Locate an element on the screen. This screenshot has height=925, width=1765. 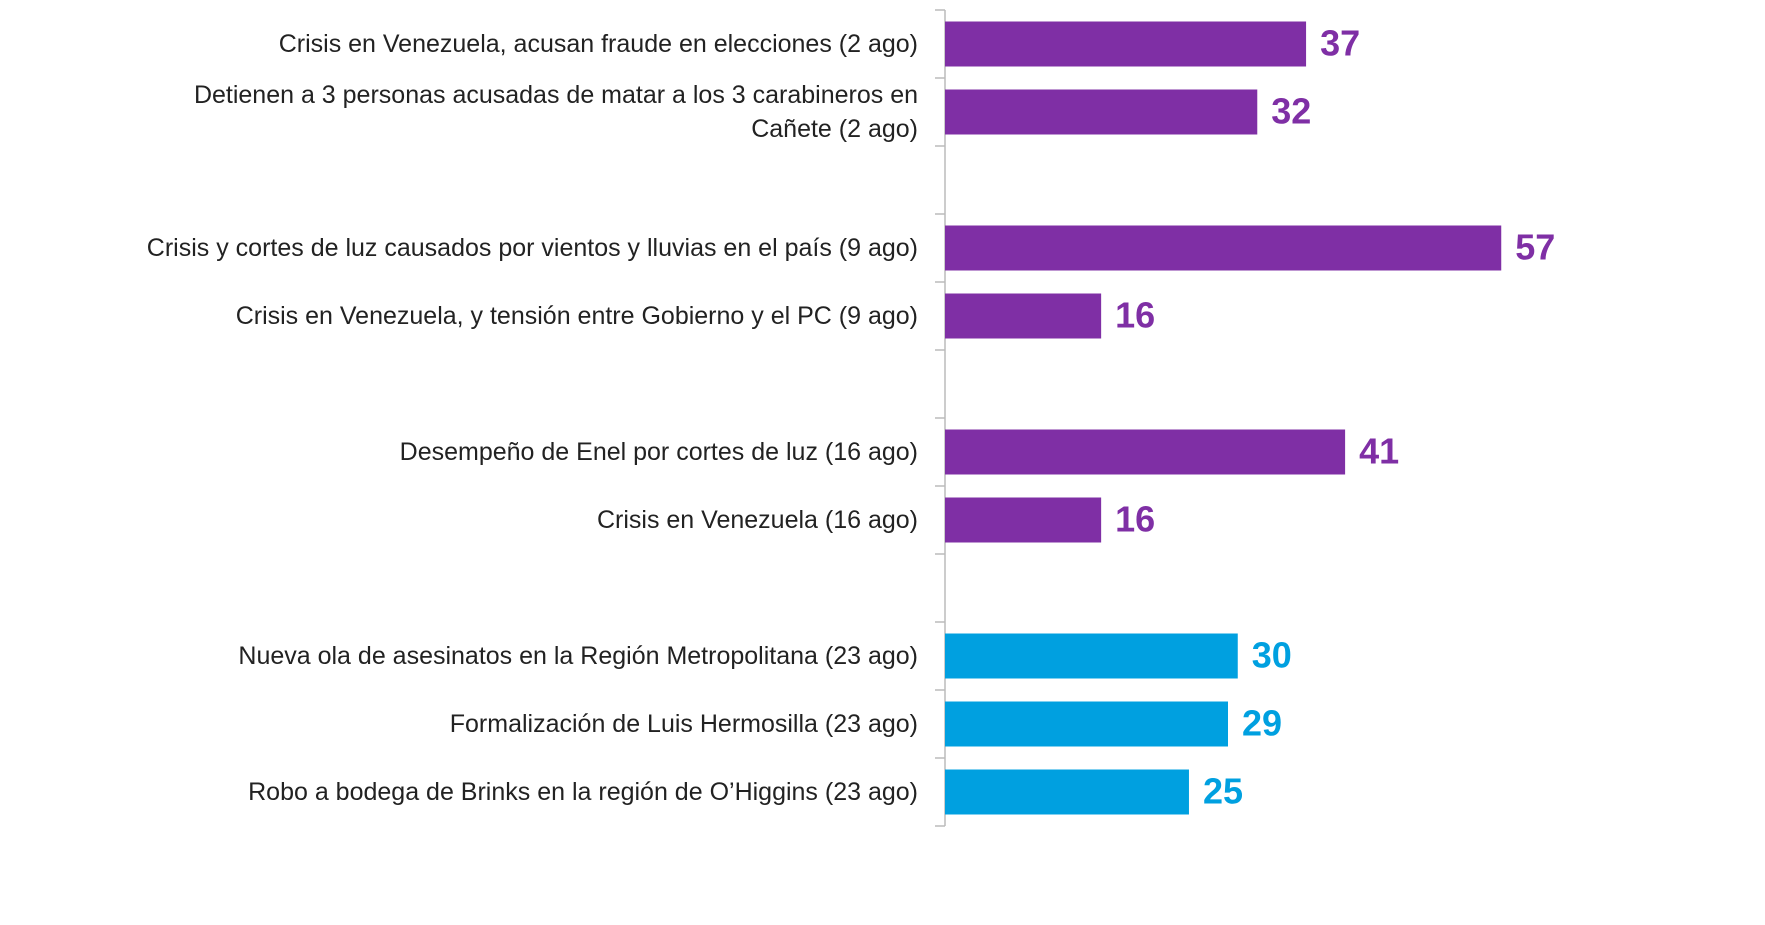
data-label: 41 is located at coordinates (1379, 451).